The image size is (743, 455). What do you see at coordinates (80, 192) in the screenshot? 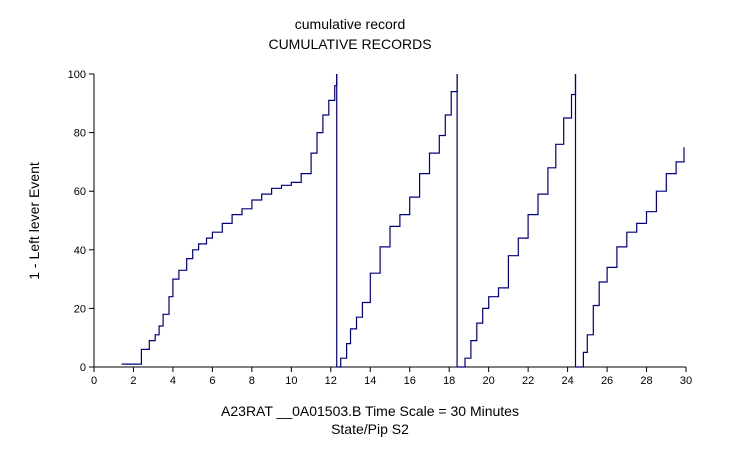
I see `y-tick-label: 60` at bounding box center [80, 192].